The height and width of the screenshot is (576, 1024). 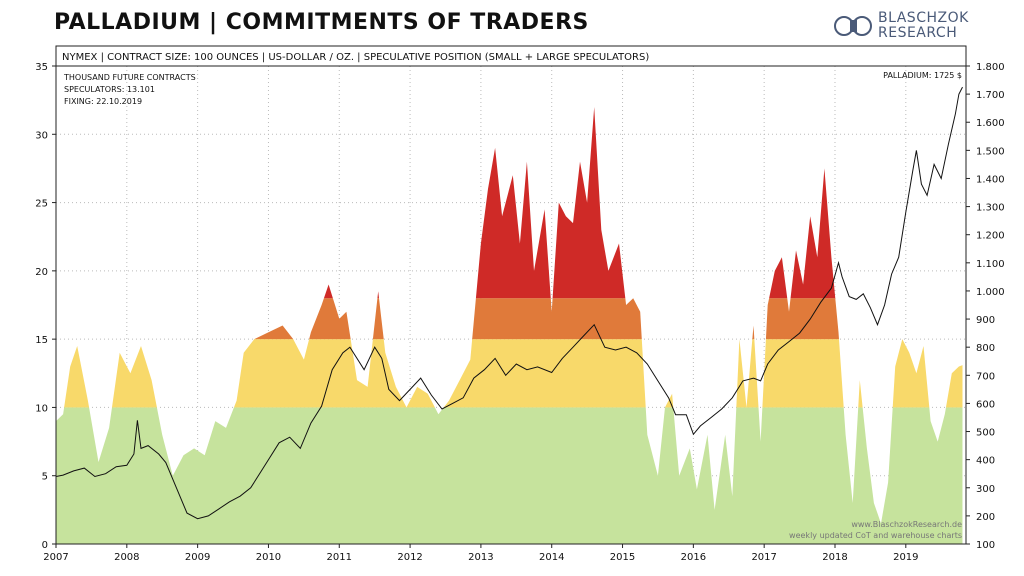 I want to click on watermark-tagline: weekly updated CoT and warehouse charts, so click(x=875, y=535).